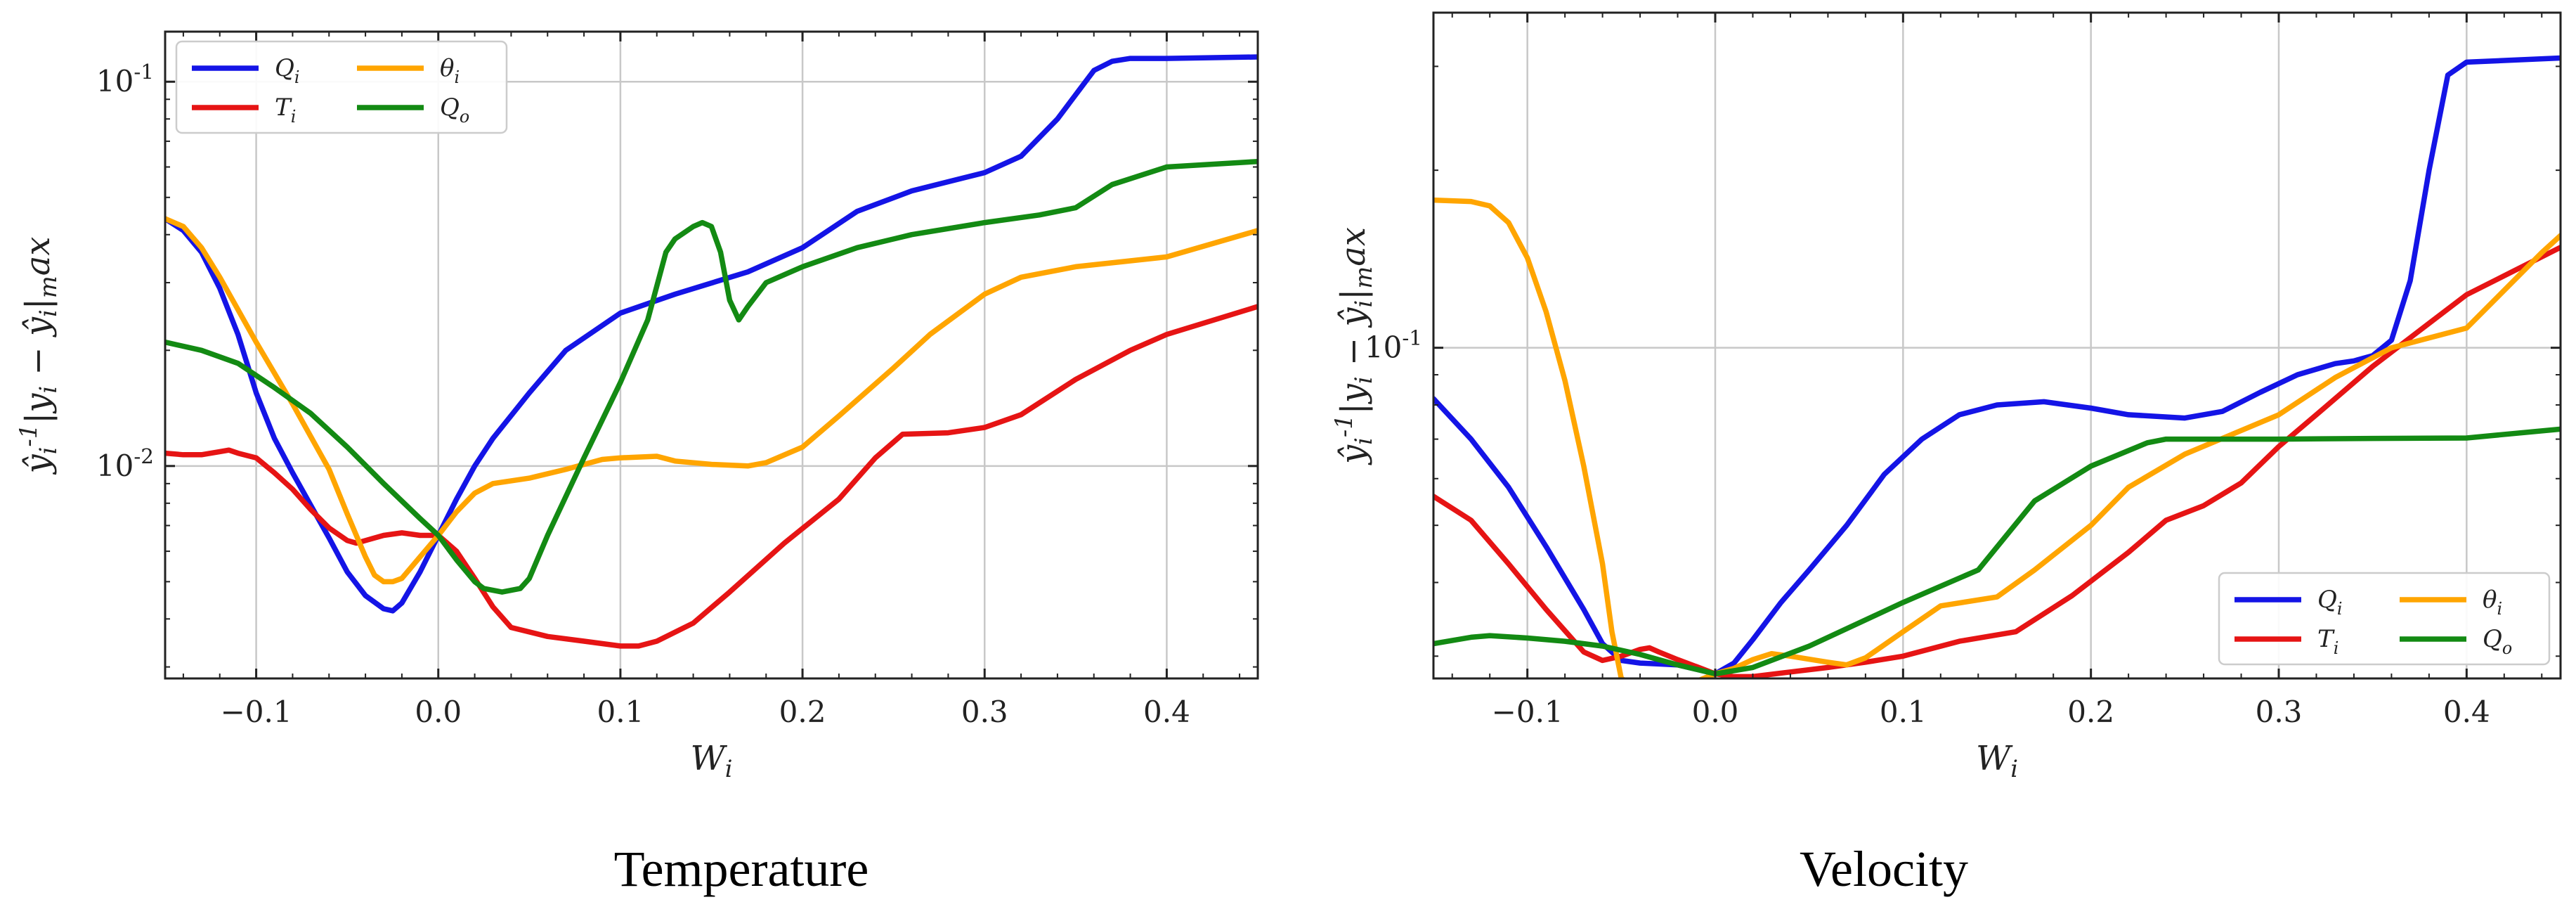 Image resolution: width=2576 pixels, height=921 pixels. I want to click on series-line, so click(1997, 551).